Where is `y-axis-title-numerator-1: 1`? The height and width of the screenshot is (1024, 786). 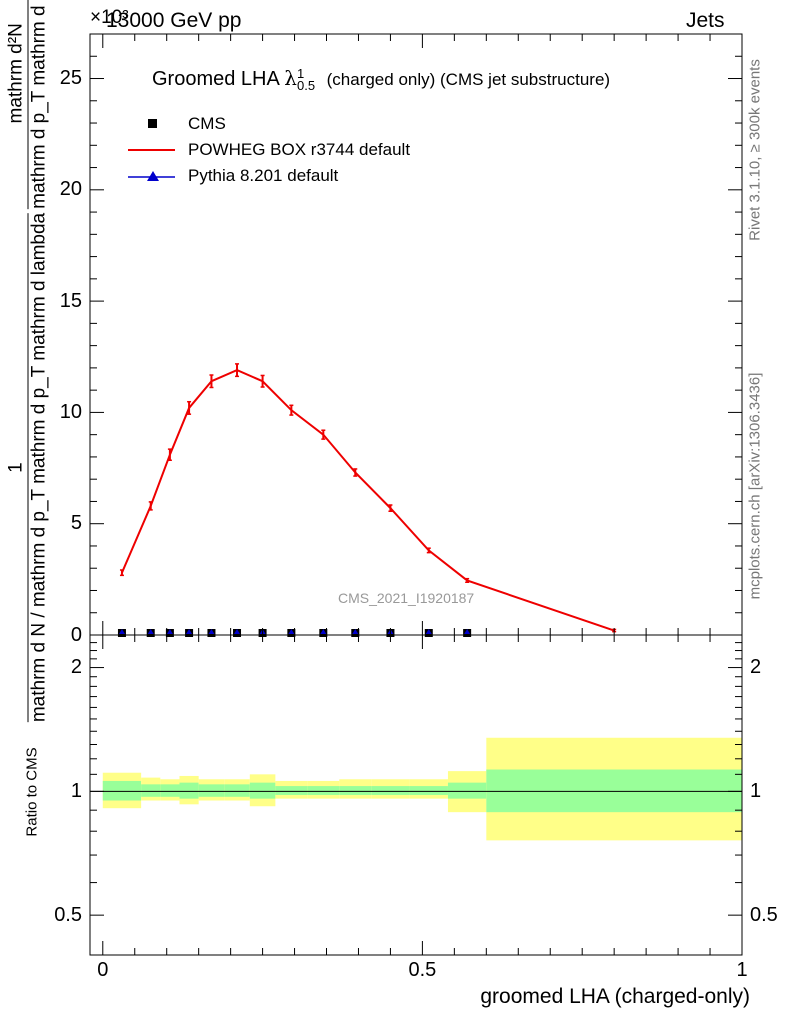 y-axis-title-numerator-1: 1 is located at coordinates (16, 467).